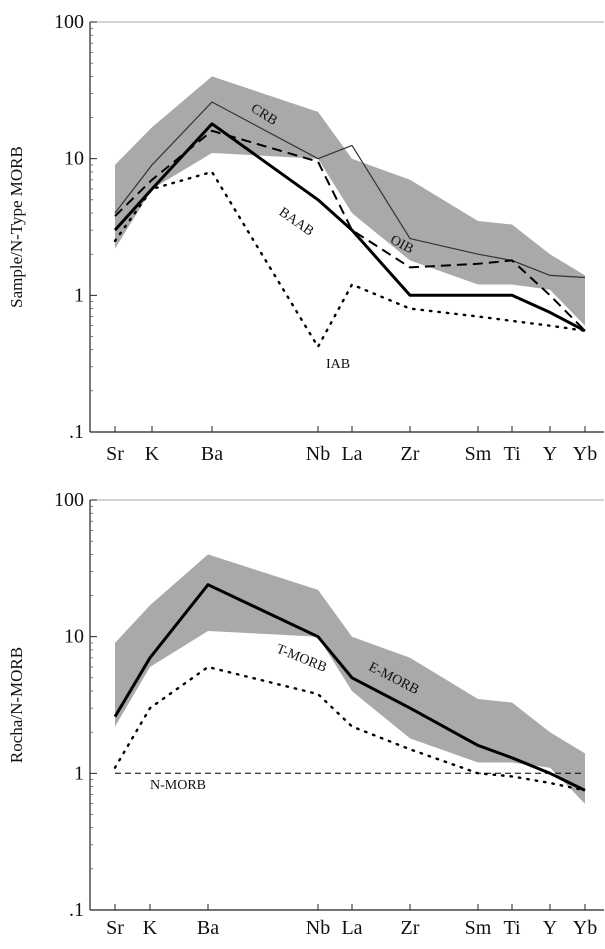 Image resolution: width=605 pixels, height=949 pixels. I want to click on series-line-t-morb, so click(350, 728).